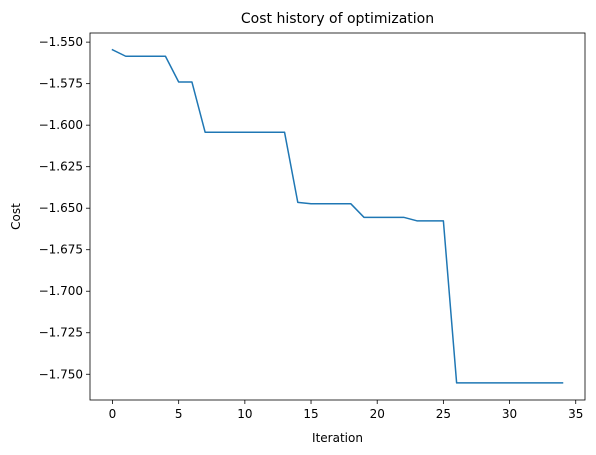  Describe the element at coordinates (179, 414) in the screenshot. I see `x-tick-label: 5` at that location.